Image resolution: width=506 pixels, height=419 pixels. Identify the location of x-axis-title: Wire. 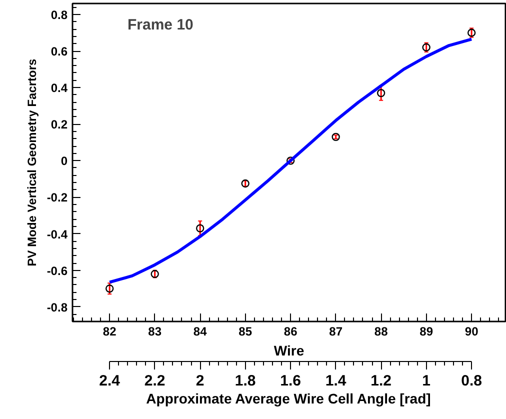
(289, 350).